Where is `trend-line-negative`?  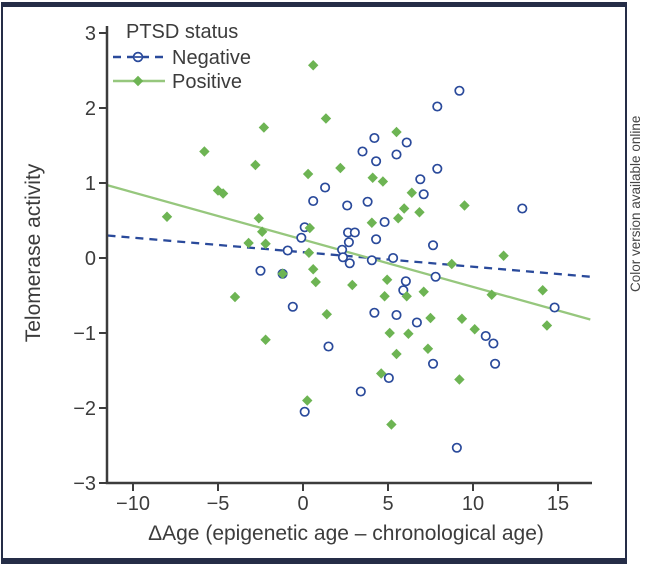
trend-line-negative is located at coordinates (349, 256).